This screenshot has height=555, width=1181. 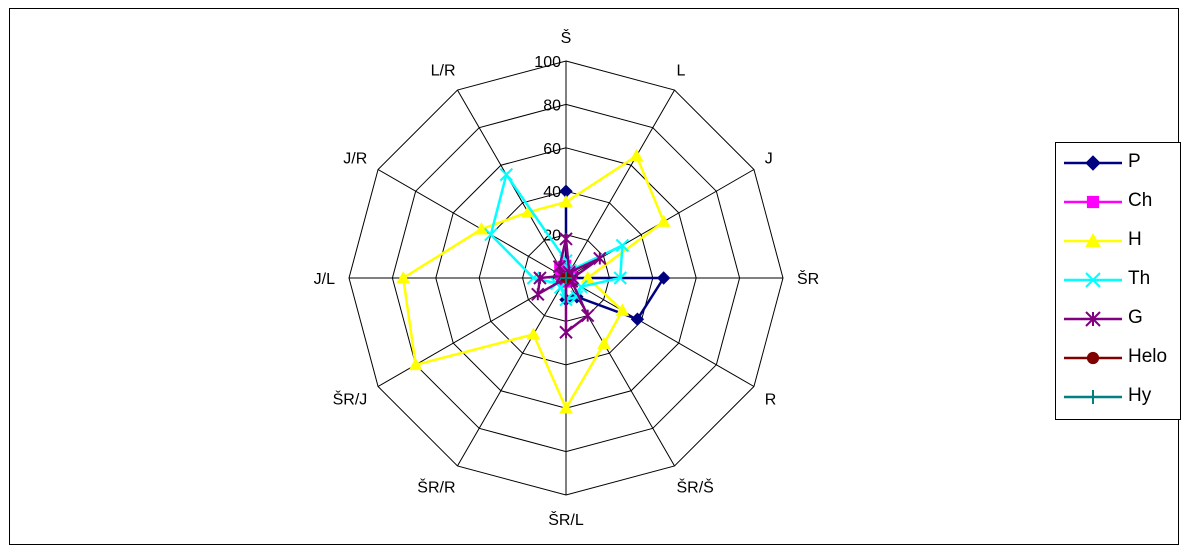 What do you see at coordinates (552, 149) in the screenshot?
I see `tick-label-60: 60` at bounding box center [552, 149].